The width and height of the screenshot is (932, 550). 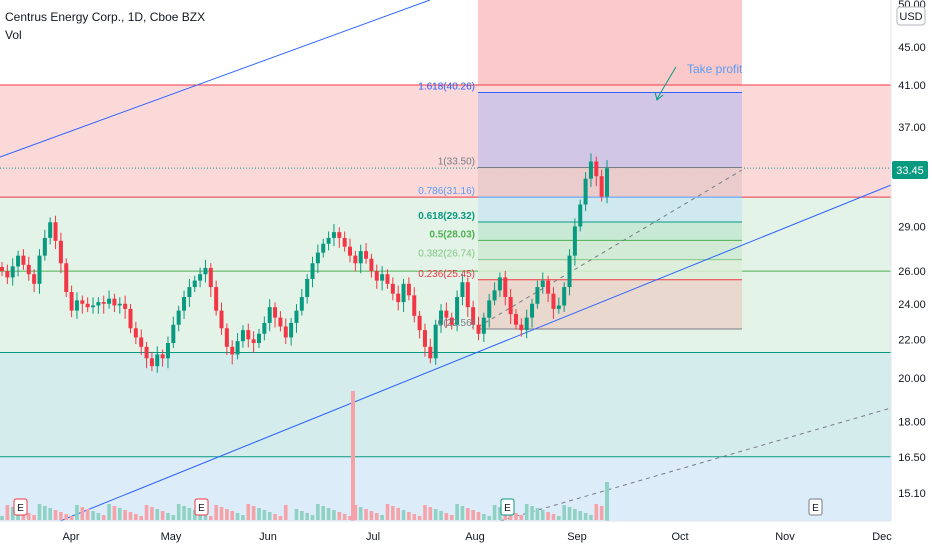 I want to click on price-tick-10: 18.00, so click(x=912, y=422).